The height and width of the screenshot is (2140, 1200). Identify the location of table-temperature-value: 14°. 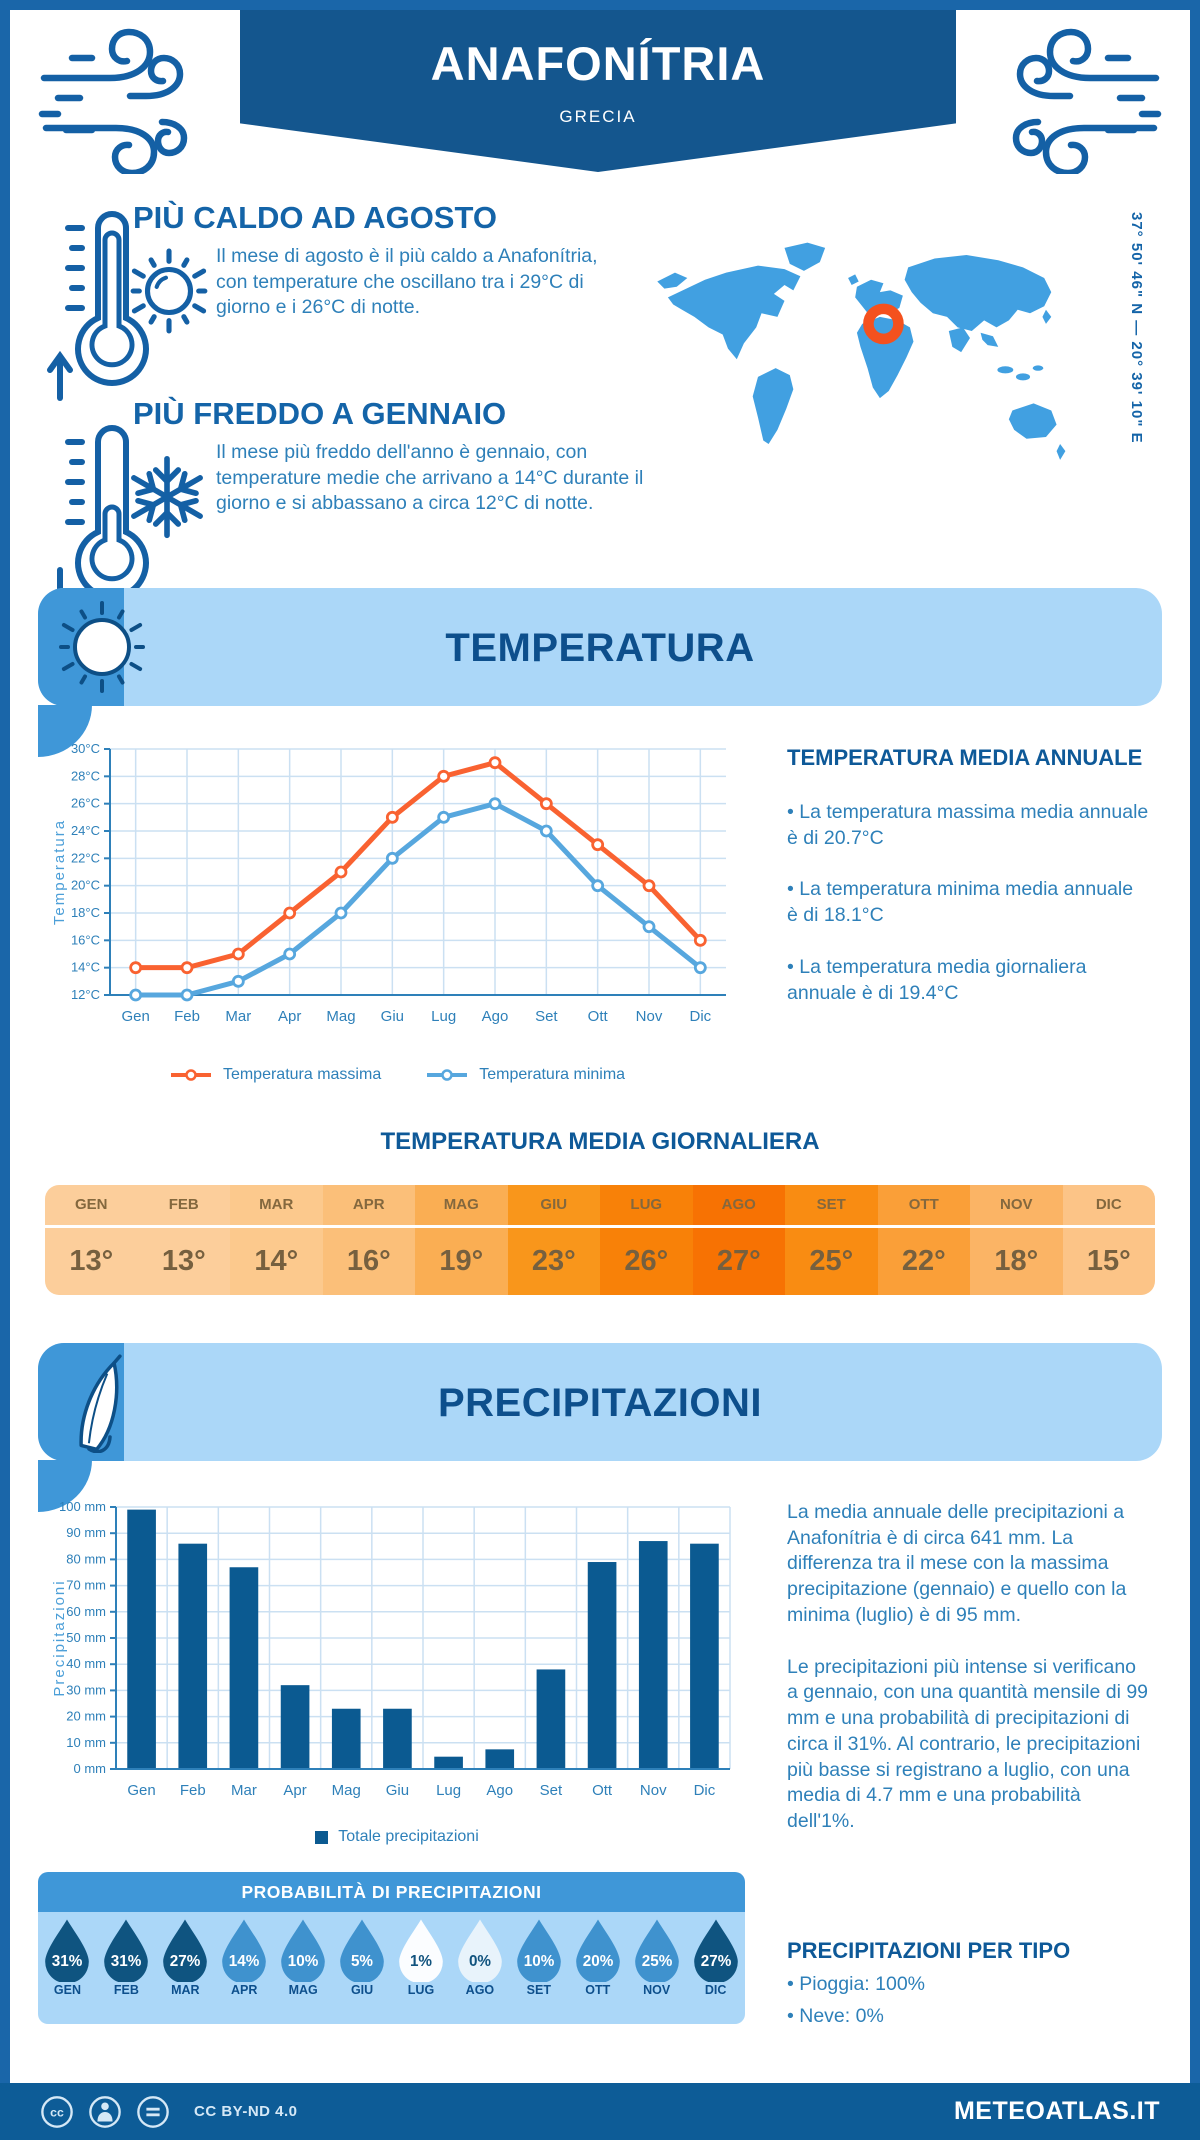
(276, 1261).